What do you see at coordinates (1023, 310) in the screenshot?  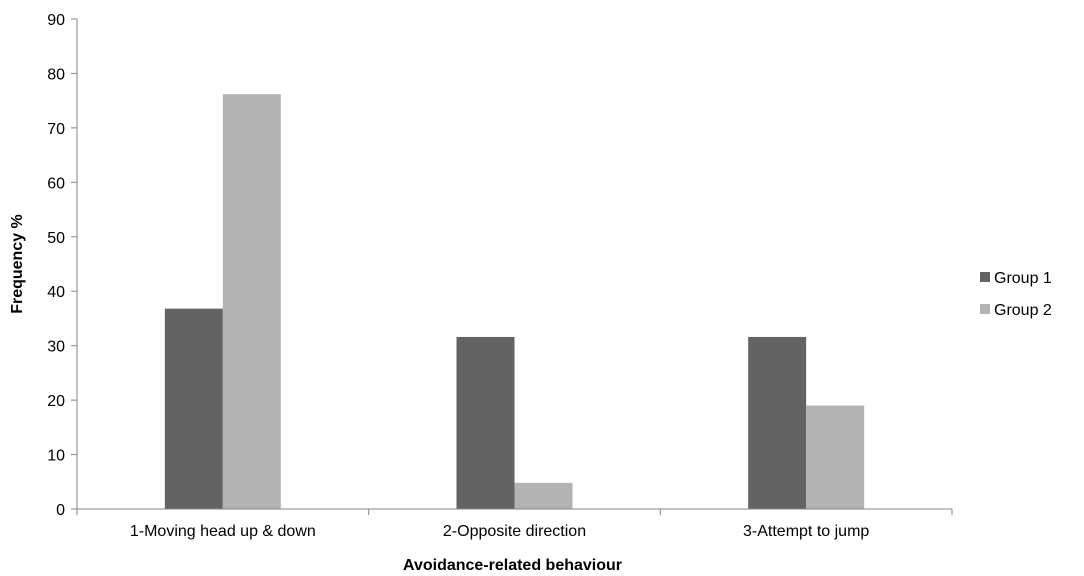 I see `legend-label: Group 2` at bounding box center [1023, 310].